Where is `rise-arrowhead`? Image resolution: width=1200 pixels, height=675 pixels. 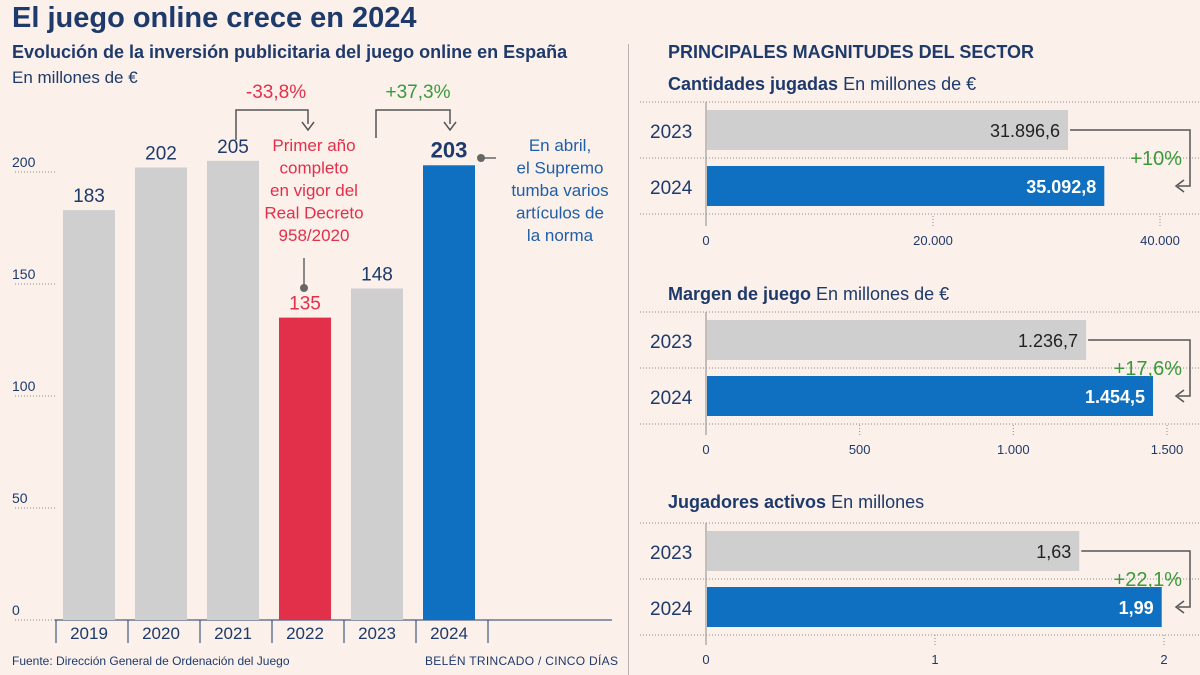
rise-arrowhead is located at coordinates (450, 126).